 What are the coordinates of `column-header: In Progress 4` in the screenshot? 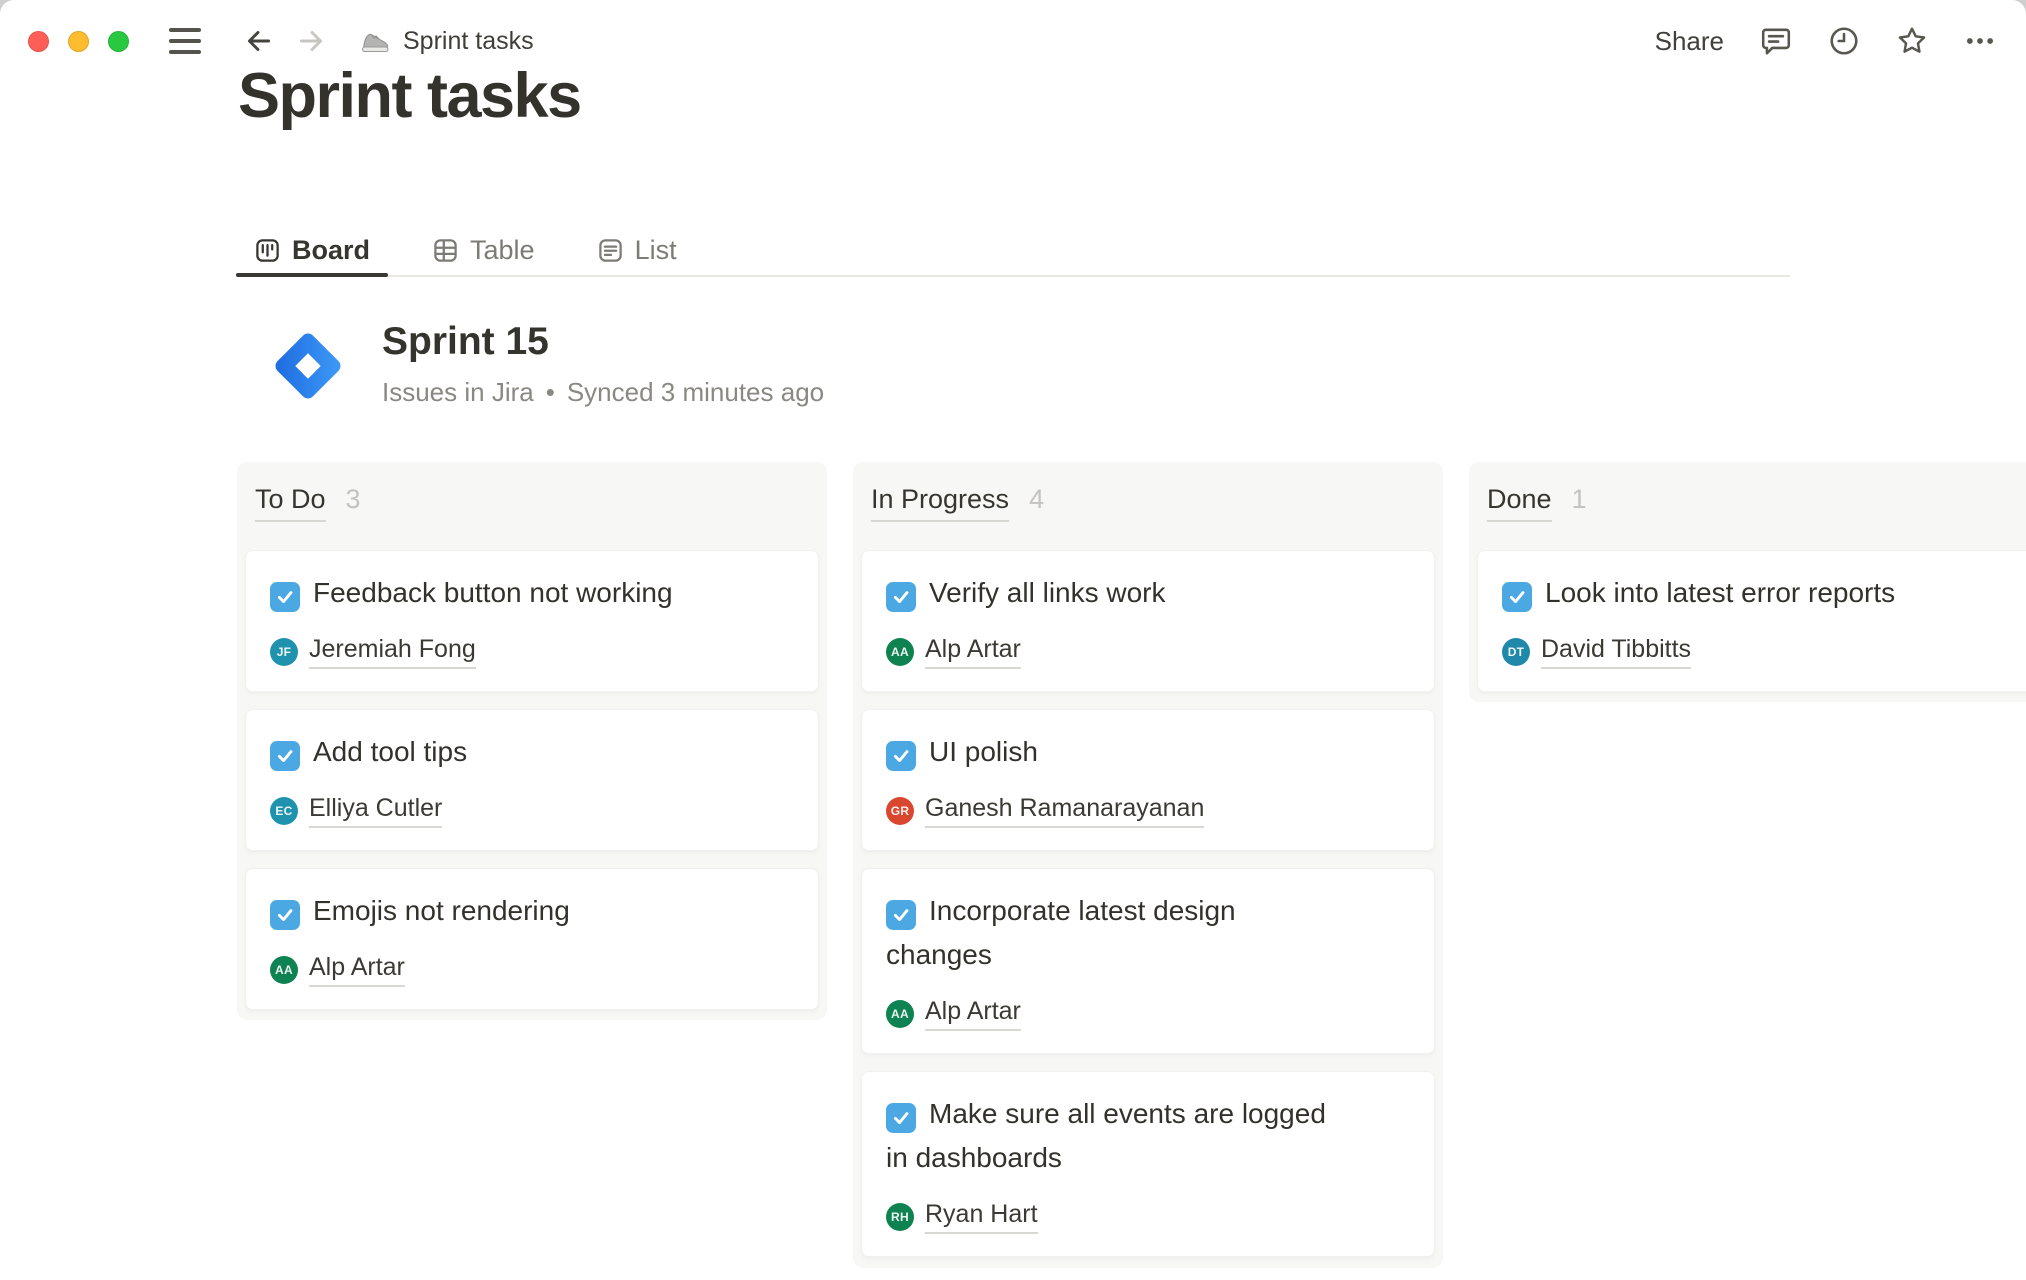 It's located at (1148, 503).